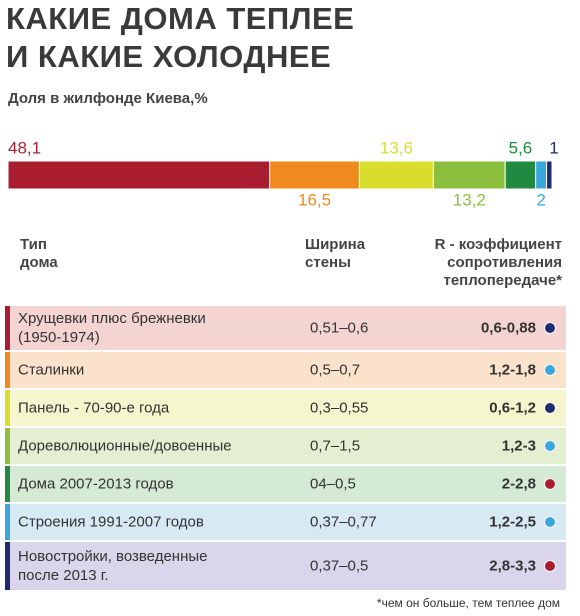 The width and height of the screenshot is (580, 616). Describe the element at coordinates (518, 446) in the screenshot. I see `r-coefficient: 1,2-3` at that location.